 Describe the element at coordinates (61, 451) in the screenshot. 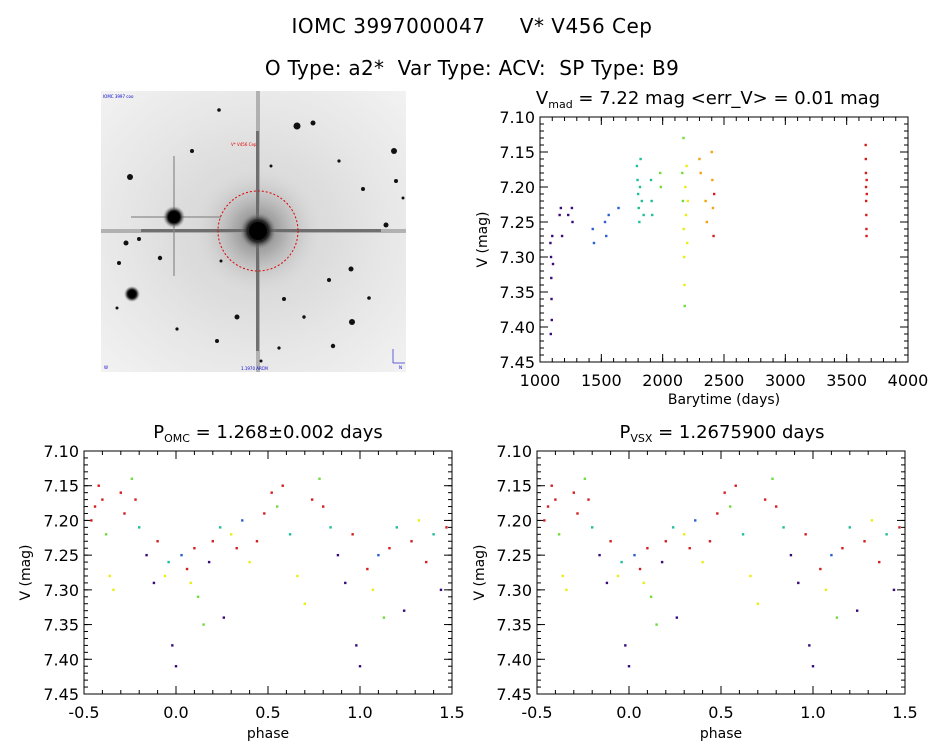

I see `y-tick-label: 7.10` at that location.